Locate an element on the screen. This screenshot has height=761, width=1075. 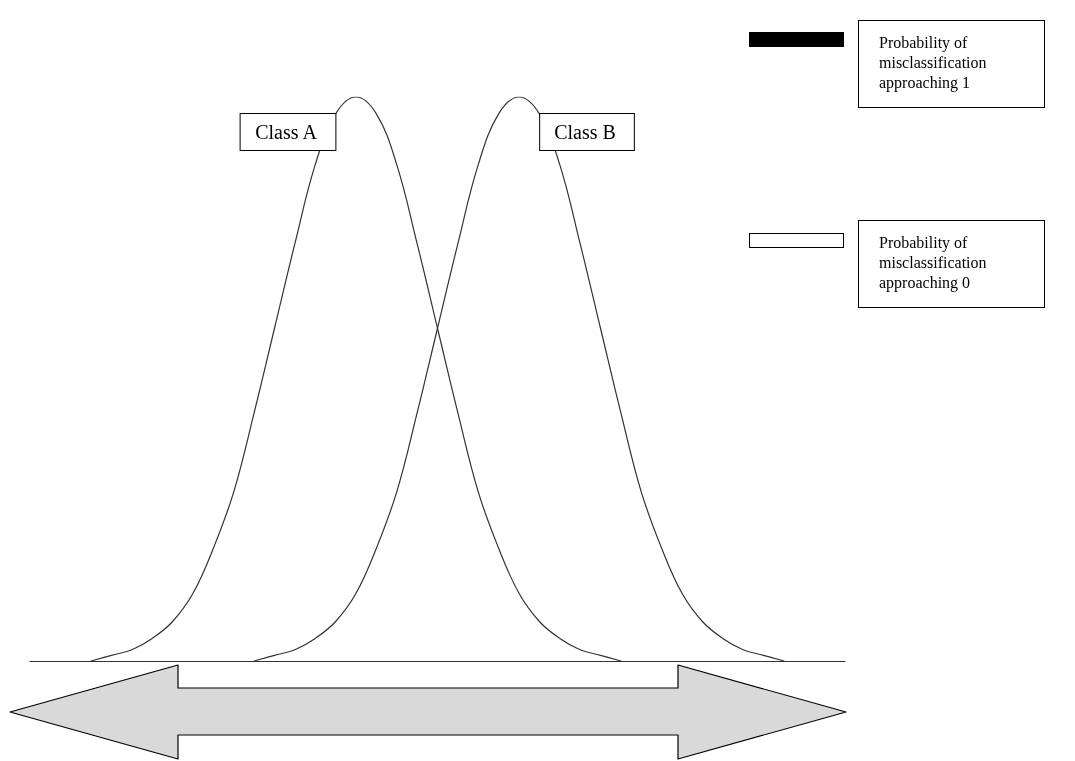
text: Probability of misclassification approaching 1 is located at coordinates (951, 64).